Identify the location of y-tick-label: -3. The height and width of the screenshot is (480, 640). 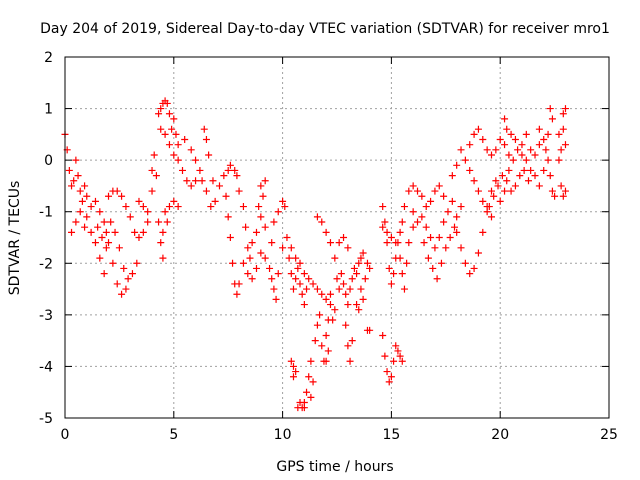
(46, 316).